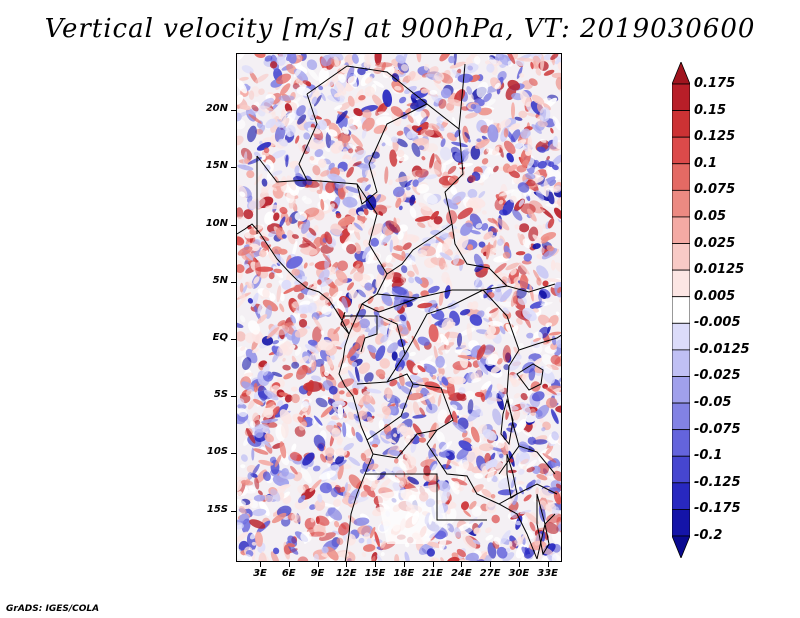 This screenshot has height=618, width=800. I want to click on lat-tick-label: 15S, so click(217, 509).